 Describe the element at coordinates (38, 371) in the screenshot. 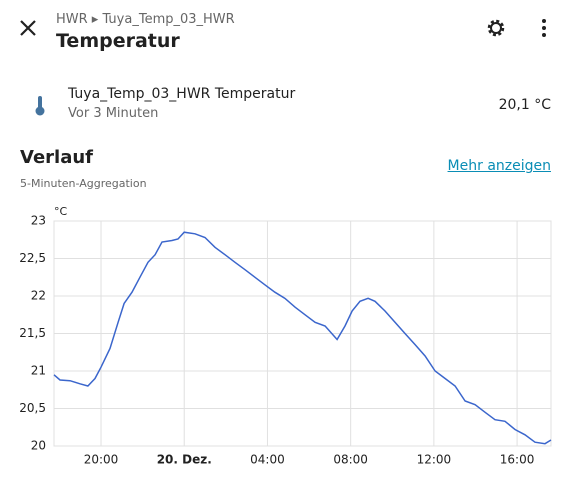

I see `y-tick-label: 21` at that location.